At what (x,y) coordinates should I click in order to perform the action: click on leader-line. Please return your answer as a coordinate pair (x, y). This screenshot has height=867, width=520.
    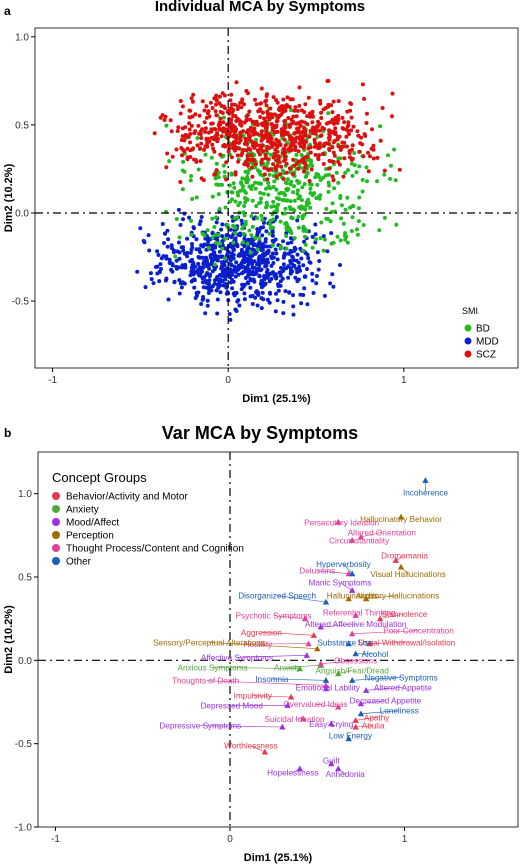
    Looking at the image, I should click on (333, 572).